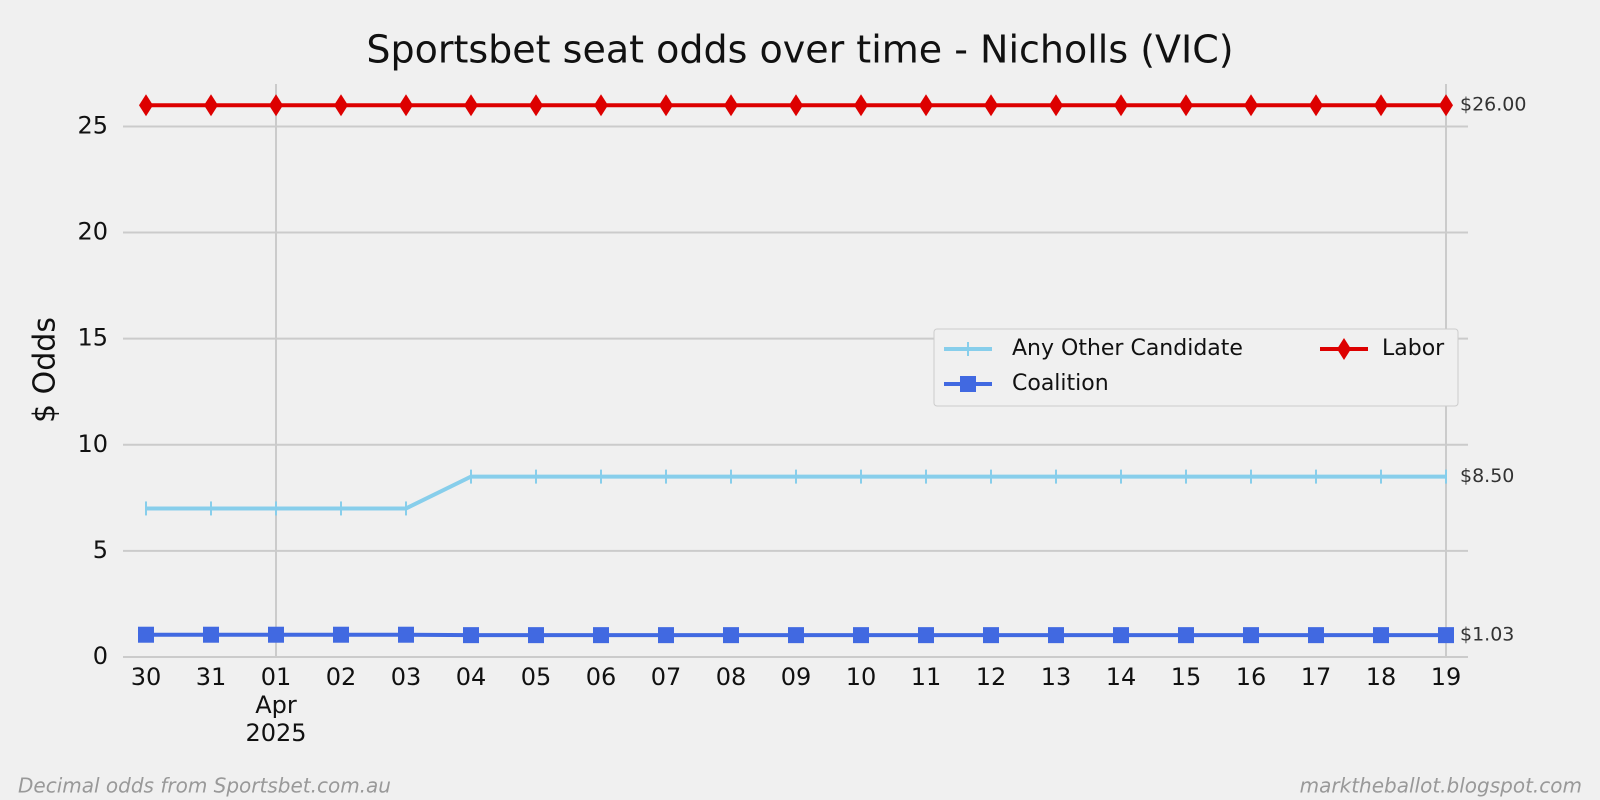  I want to click on x-tick-label: 09, so click(796, 677).